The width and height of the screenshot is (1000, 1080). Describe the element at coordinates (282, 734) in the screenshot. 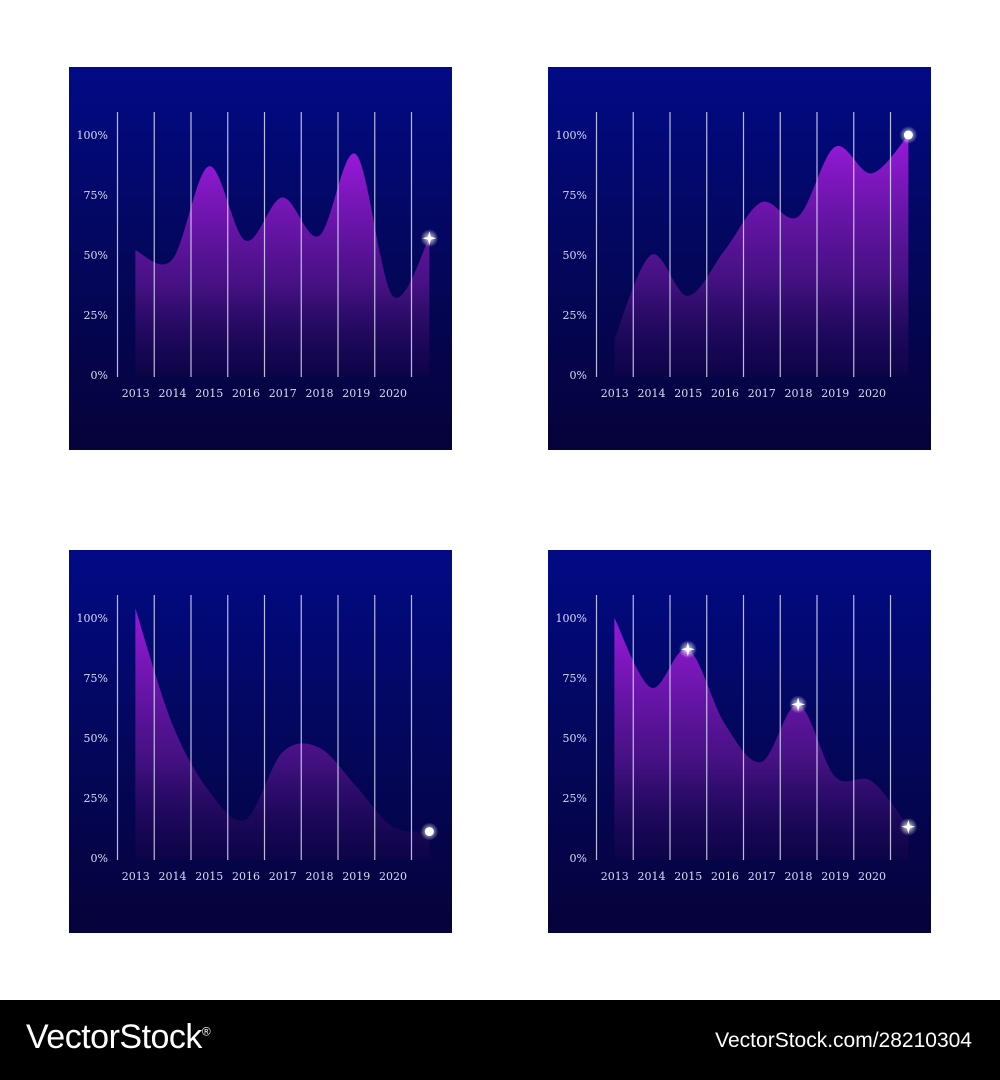

I see `area-series-bottom-left` at that location.